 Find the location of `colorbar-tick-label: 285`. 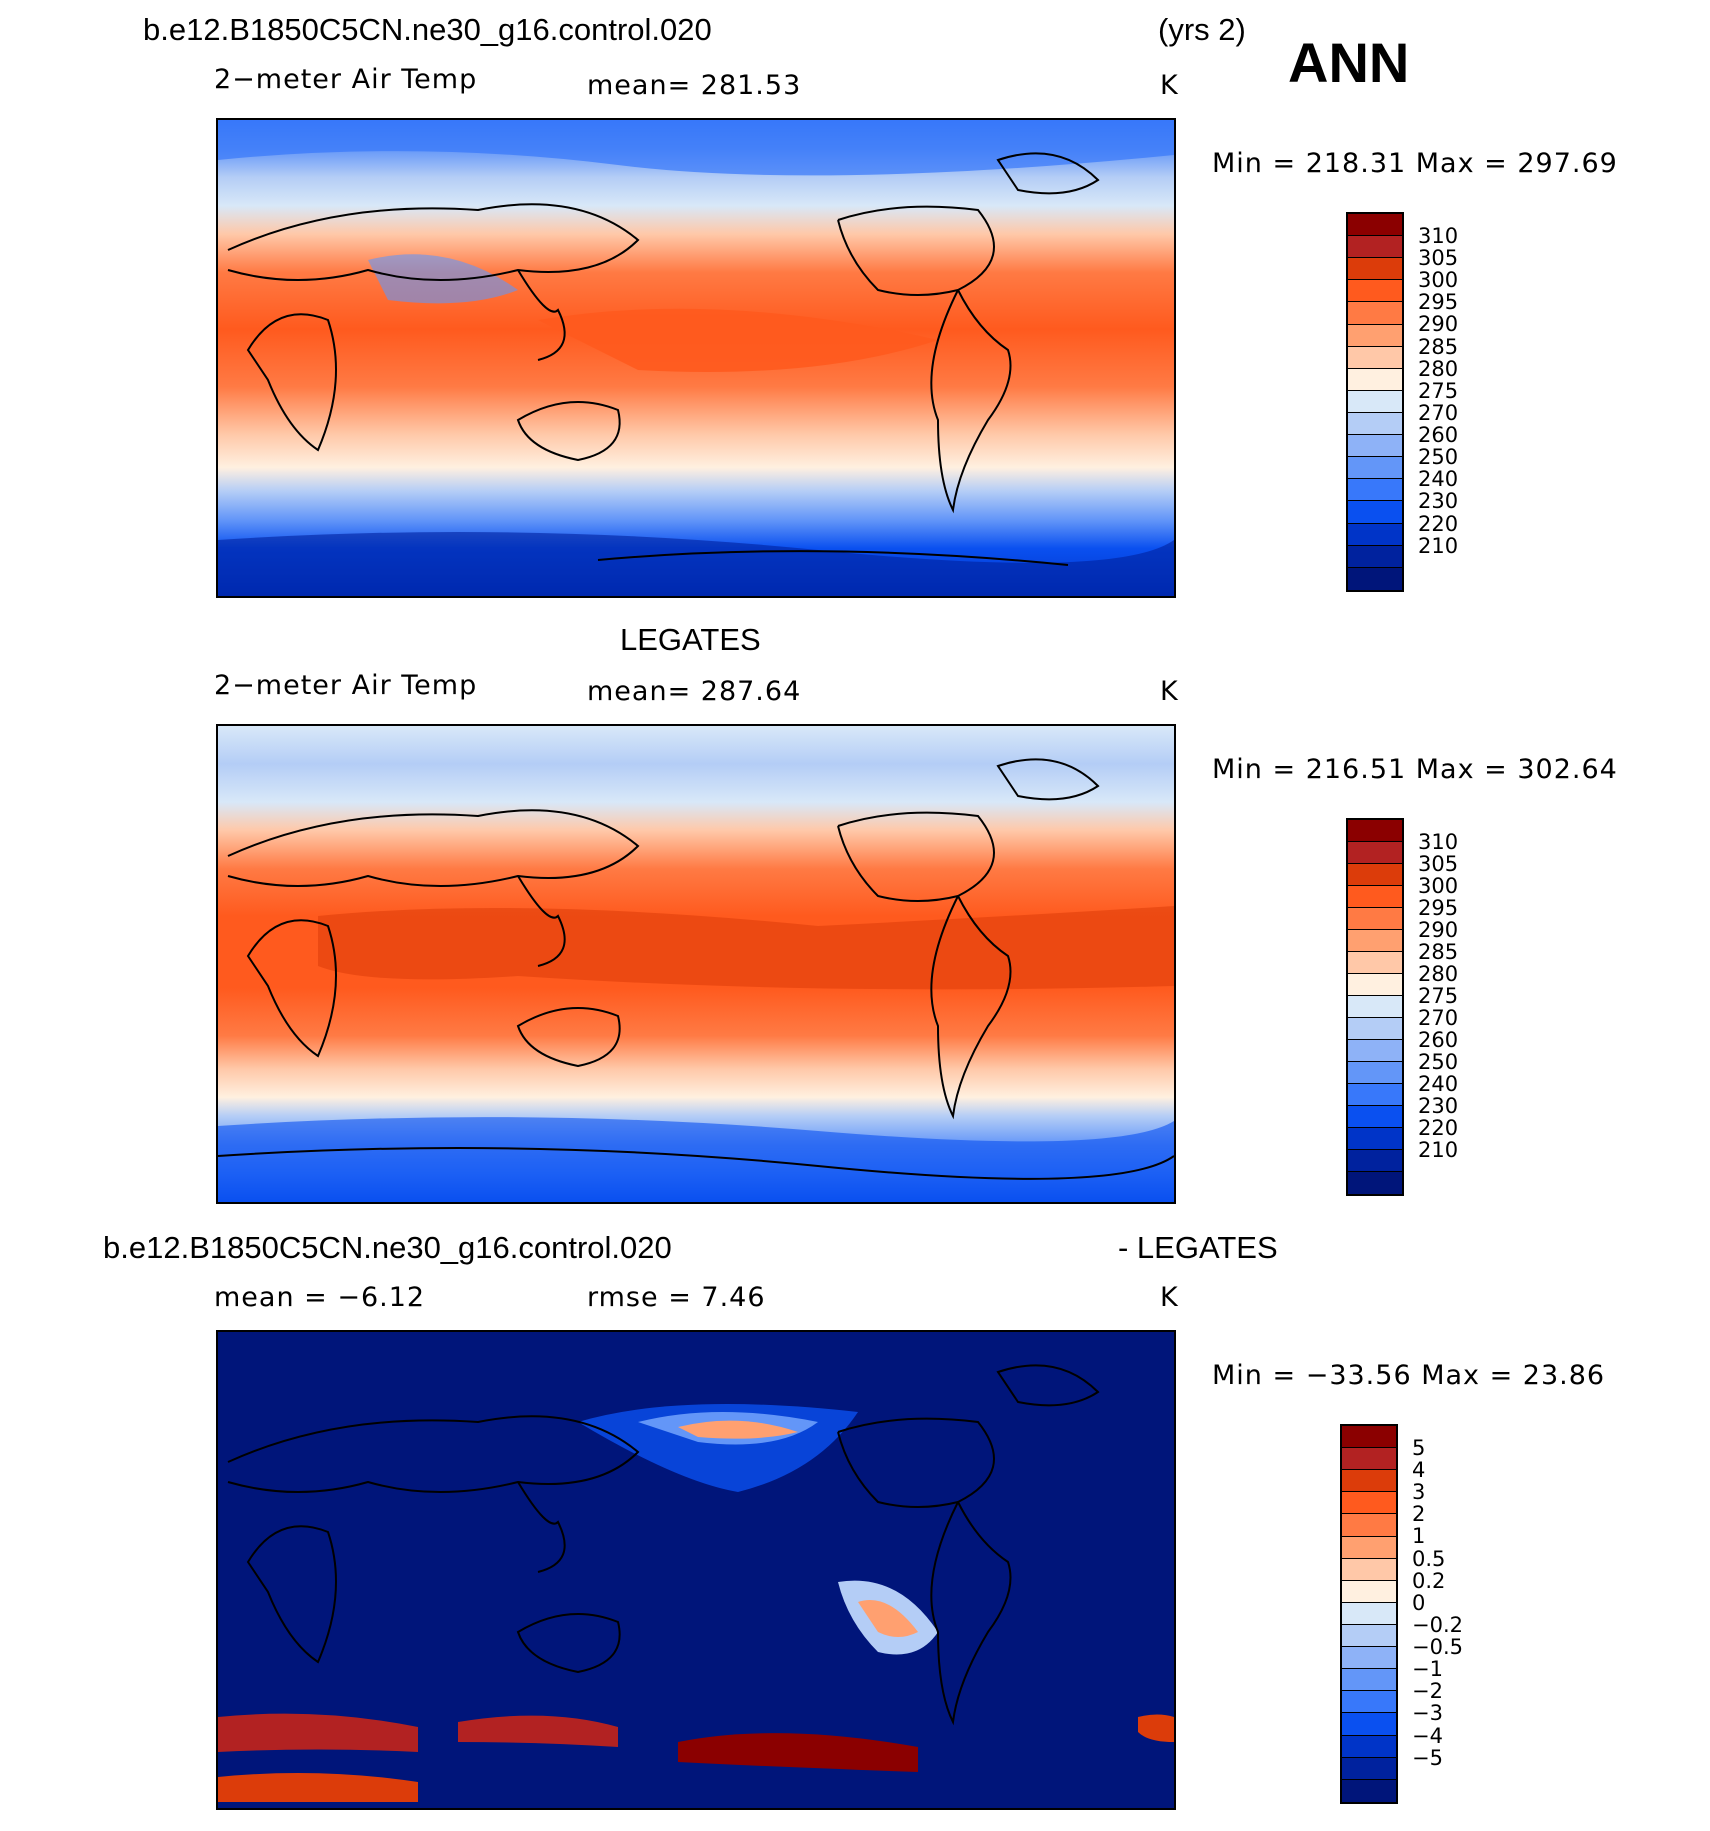

colorbar-tick-label: 285 is located at coordinates (1438, 952).